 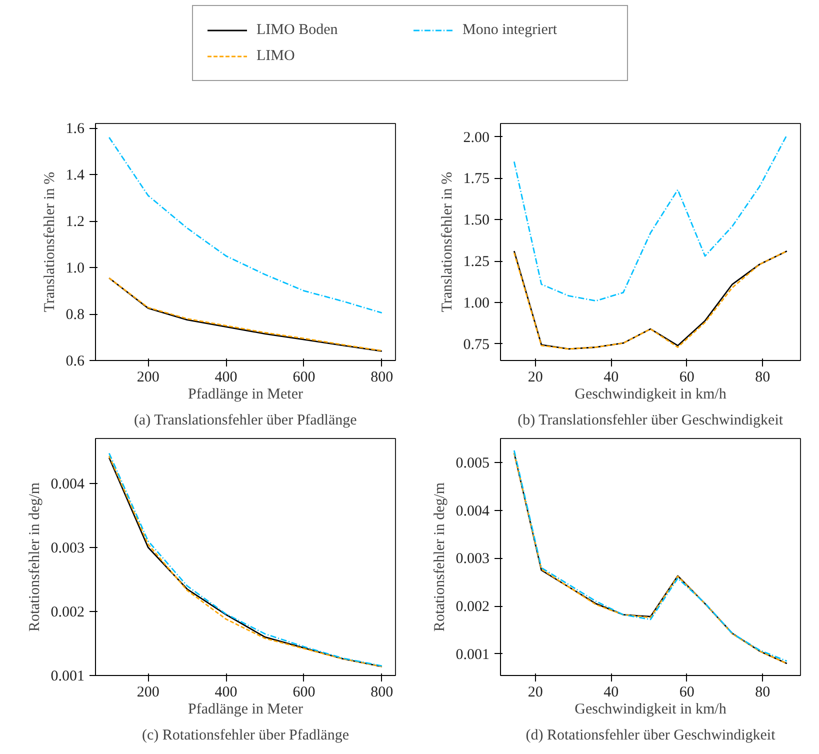 What do you see at coordinates (246, 736) in the screenshot?
I see `text: (c) Rotationsfehler über Pfadlänge` at bounding box center [246, 736].